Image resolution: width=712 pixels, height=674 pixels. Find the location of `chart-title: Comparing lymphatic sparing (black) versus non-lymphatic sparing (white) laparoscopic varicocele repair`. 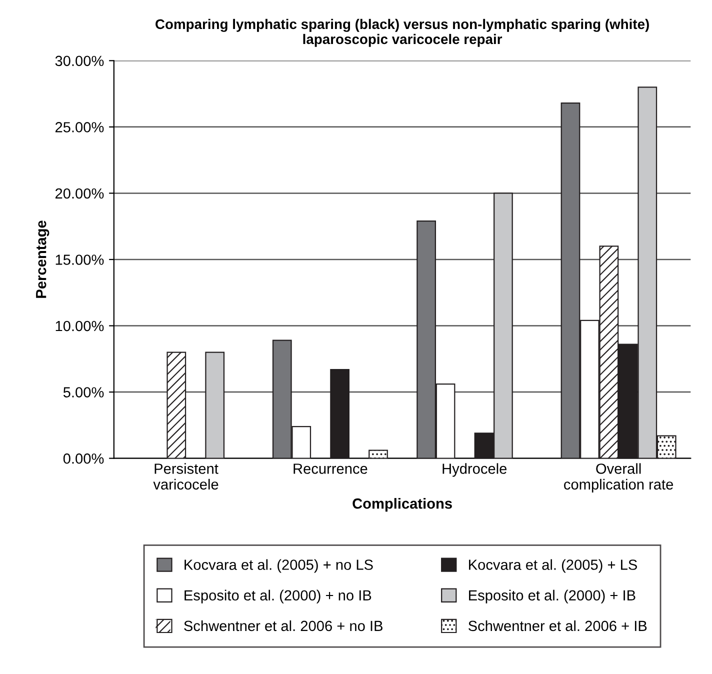

chart-title: Comparing lymphatic sparing (black) versus non-lymphatic sparing (white) laparoscopic varicocele repair is located at coordinates (402, 32).